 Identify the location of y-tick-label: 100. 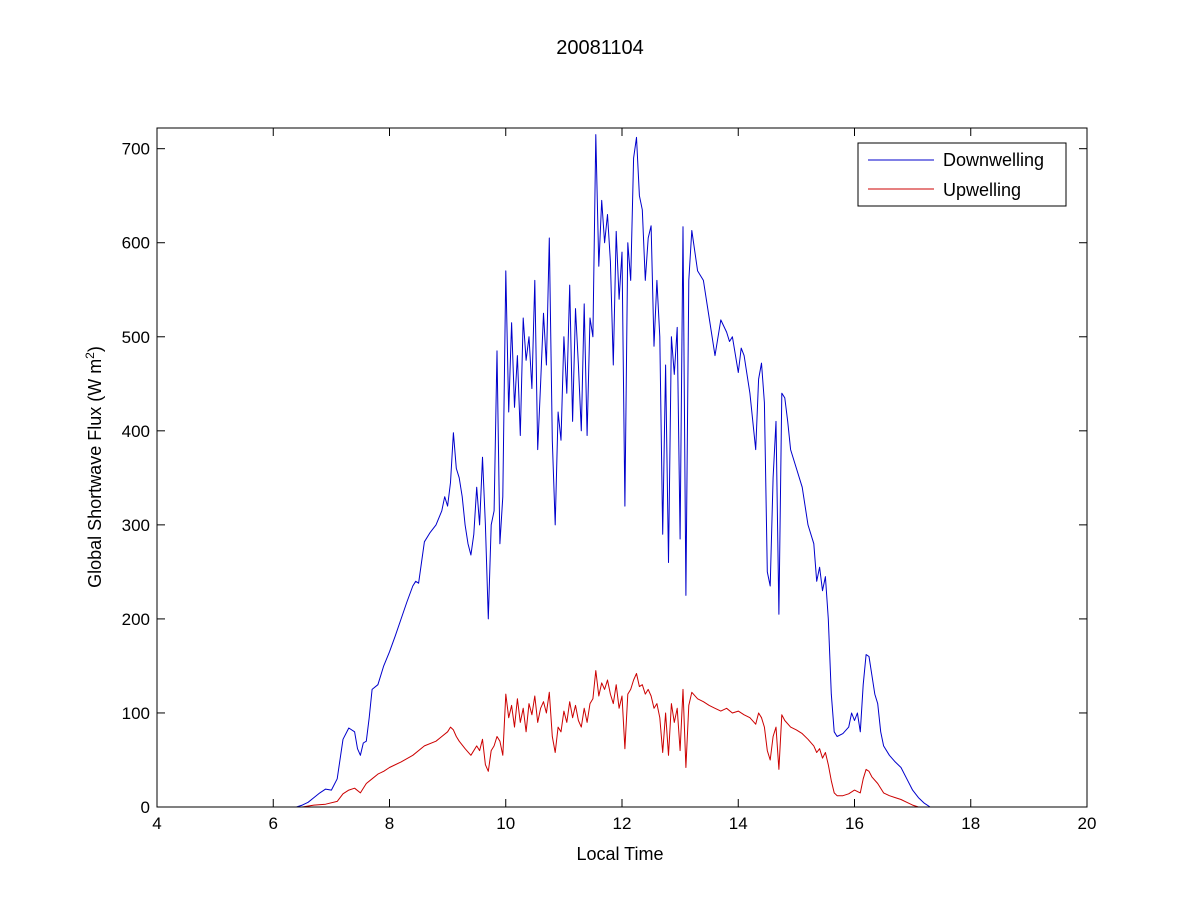
(136, 713).